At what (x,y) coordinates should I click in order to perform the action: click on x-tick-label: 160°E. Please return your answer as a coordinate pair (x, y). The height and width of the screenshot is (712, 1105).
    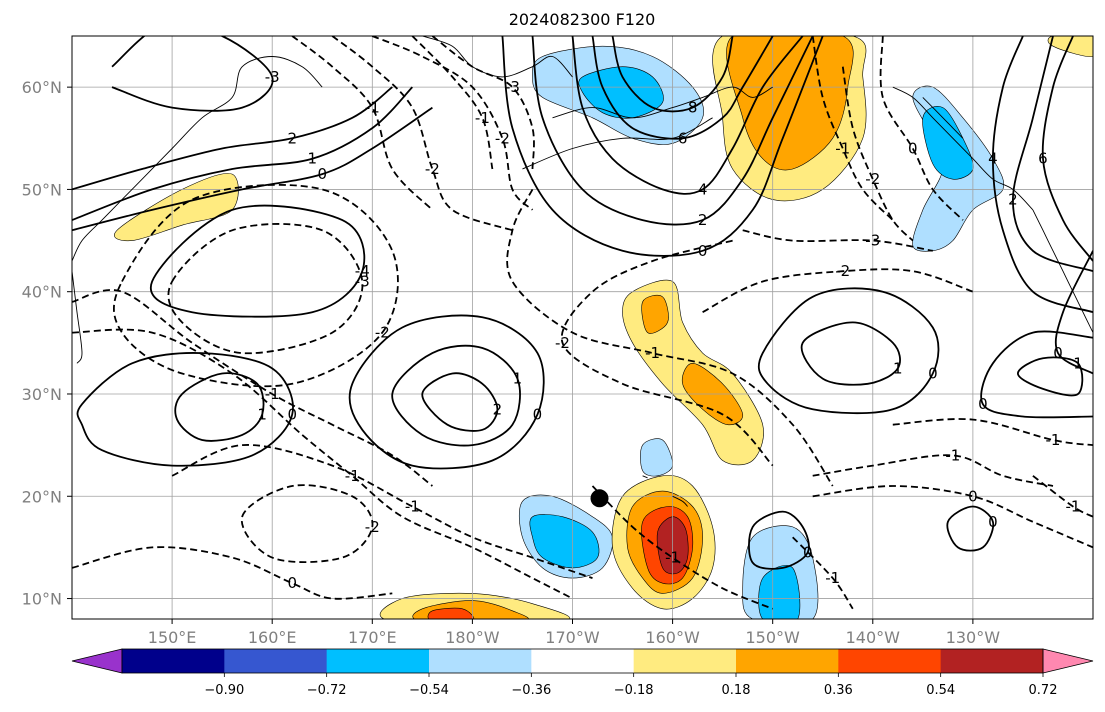
    Looking at the image, I should click on (272, 637).